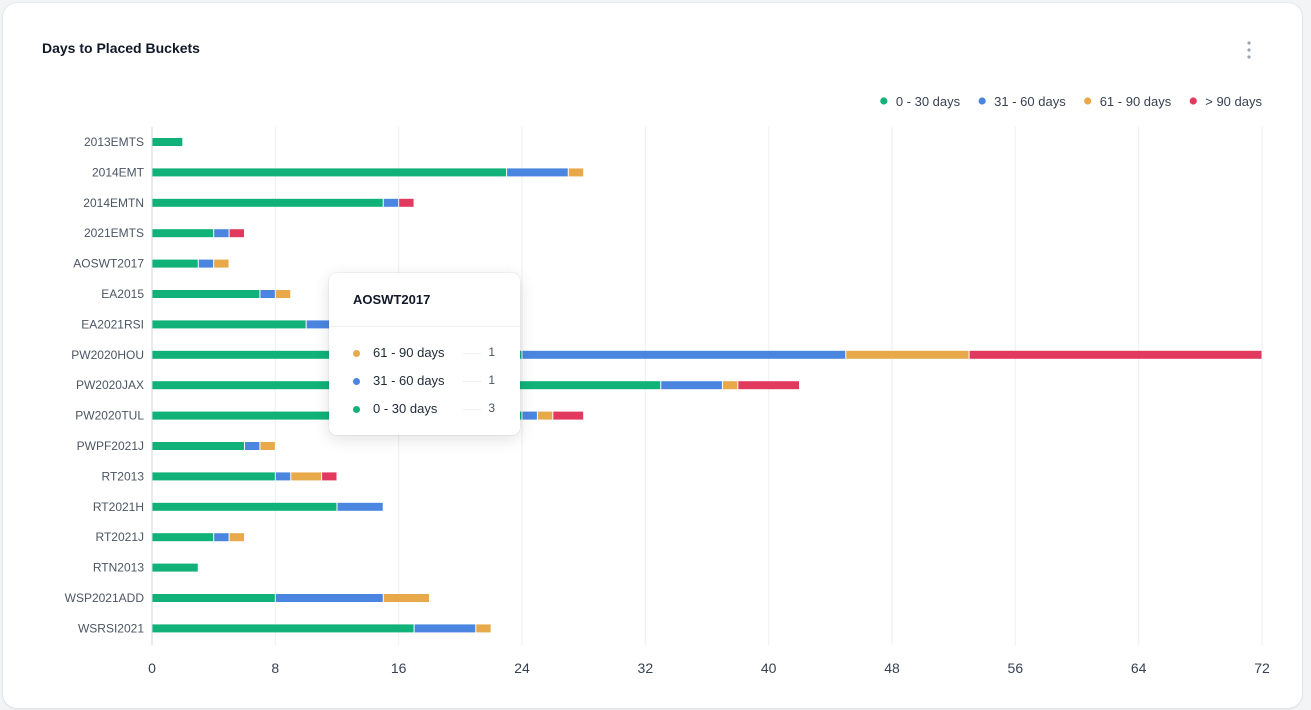  I want to click on x-tick-label: 56, so click(1016, 668).